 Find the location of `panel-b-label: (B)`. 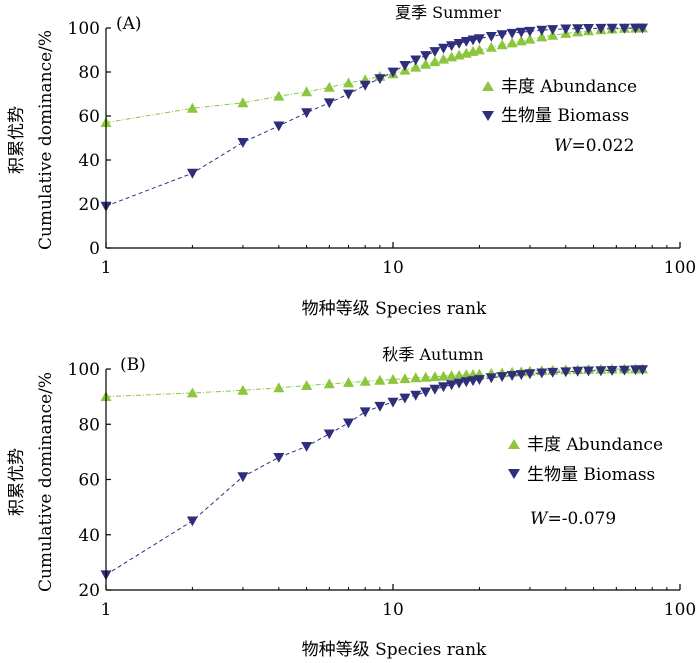

panel-b-label: (B) is located at coordinates (133, 365).